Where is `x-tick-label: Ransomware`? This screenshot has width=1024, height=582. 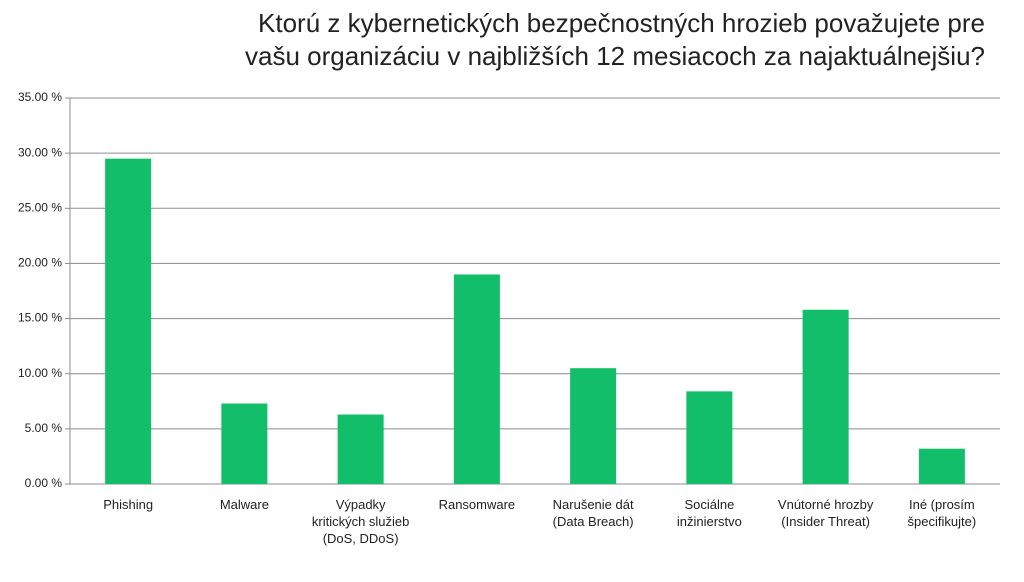
x-tick-label: Ransomware is located at coordinates (477, 504).